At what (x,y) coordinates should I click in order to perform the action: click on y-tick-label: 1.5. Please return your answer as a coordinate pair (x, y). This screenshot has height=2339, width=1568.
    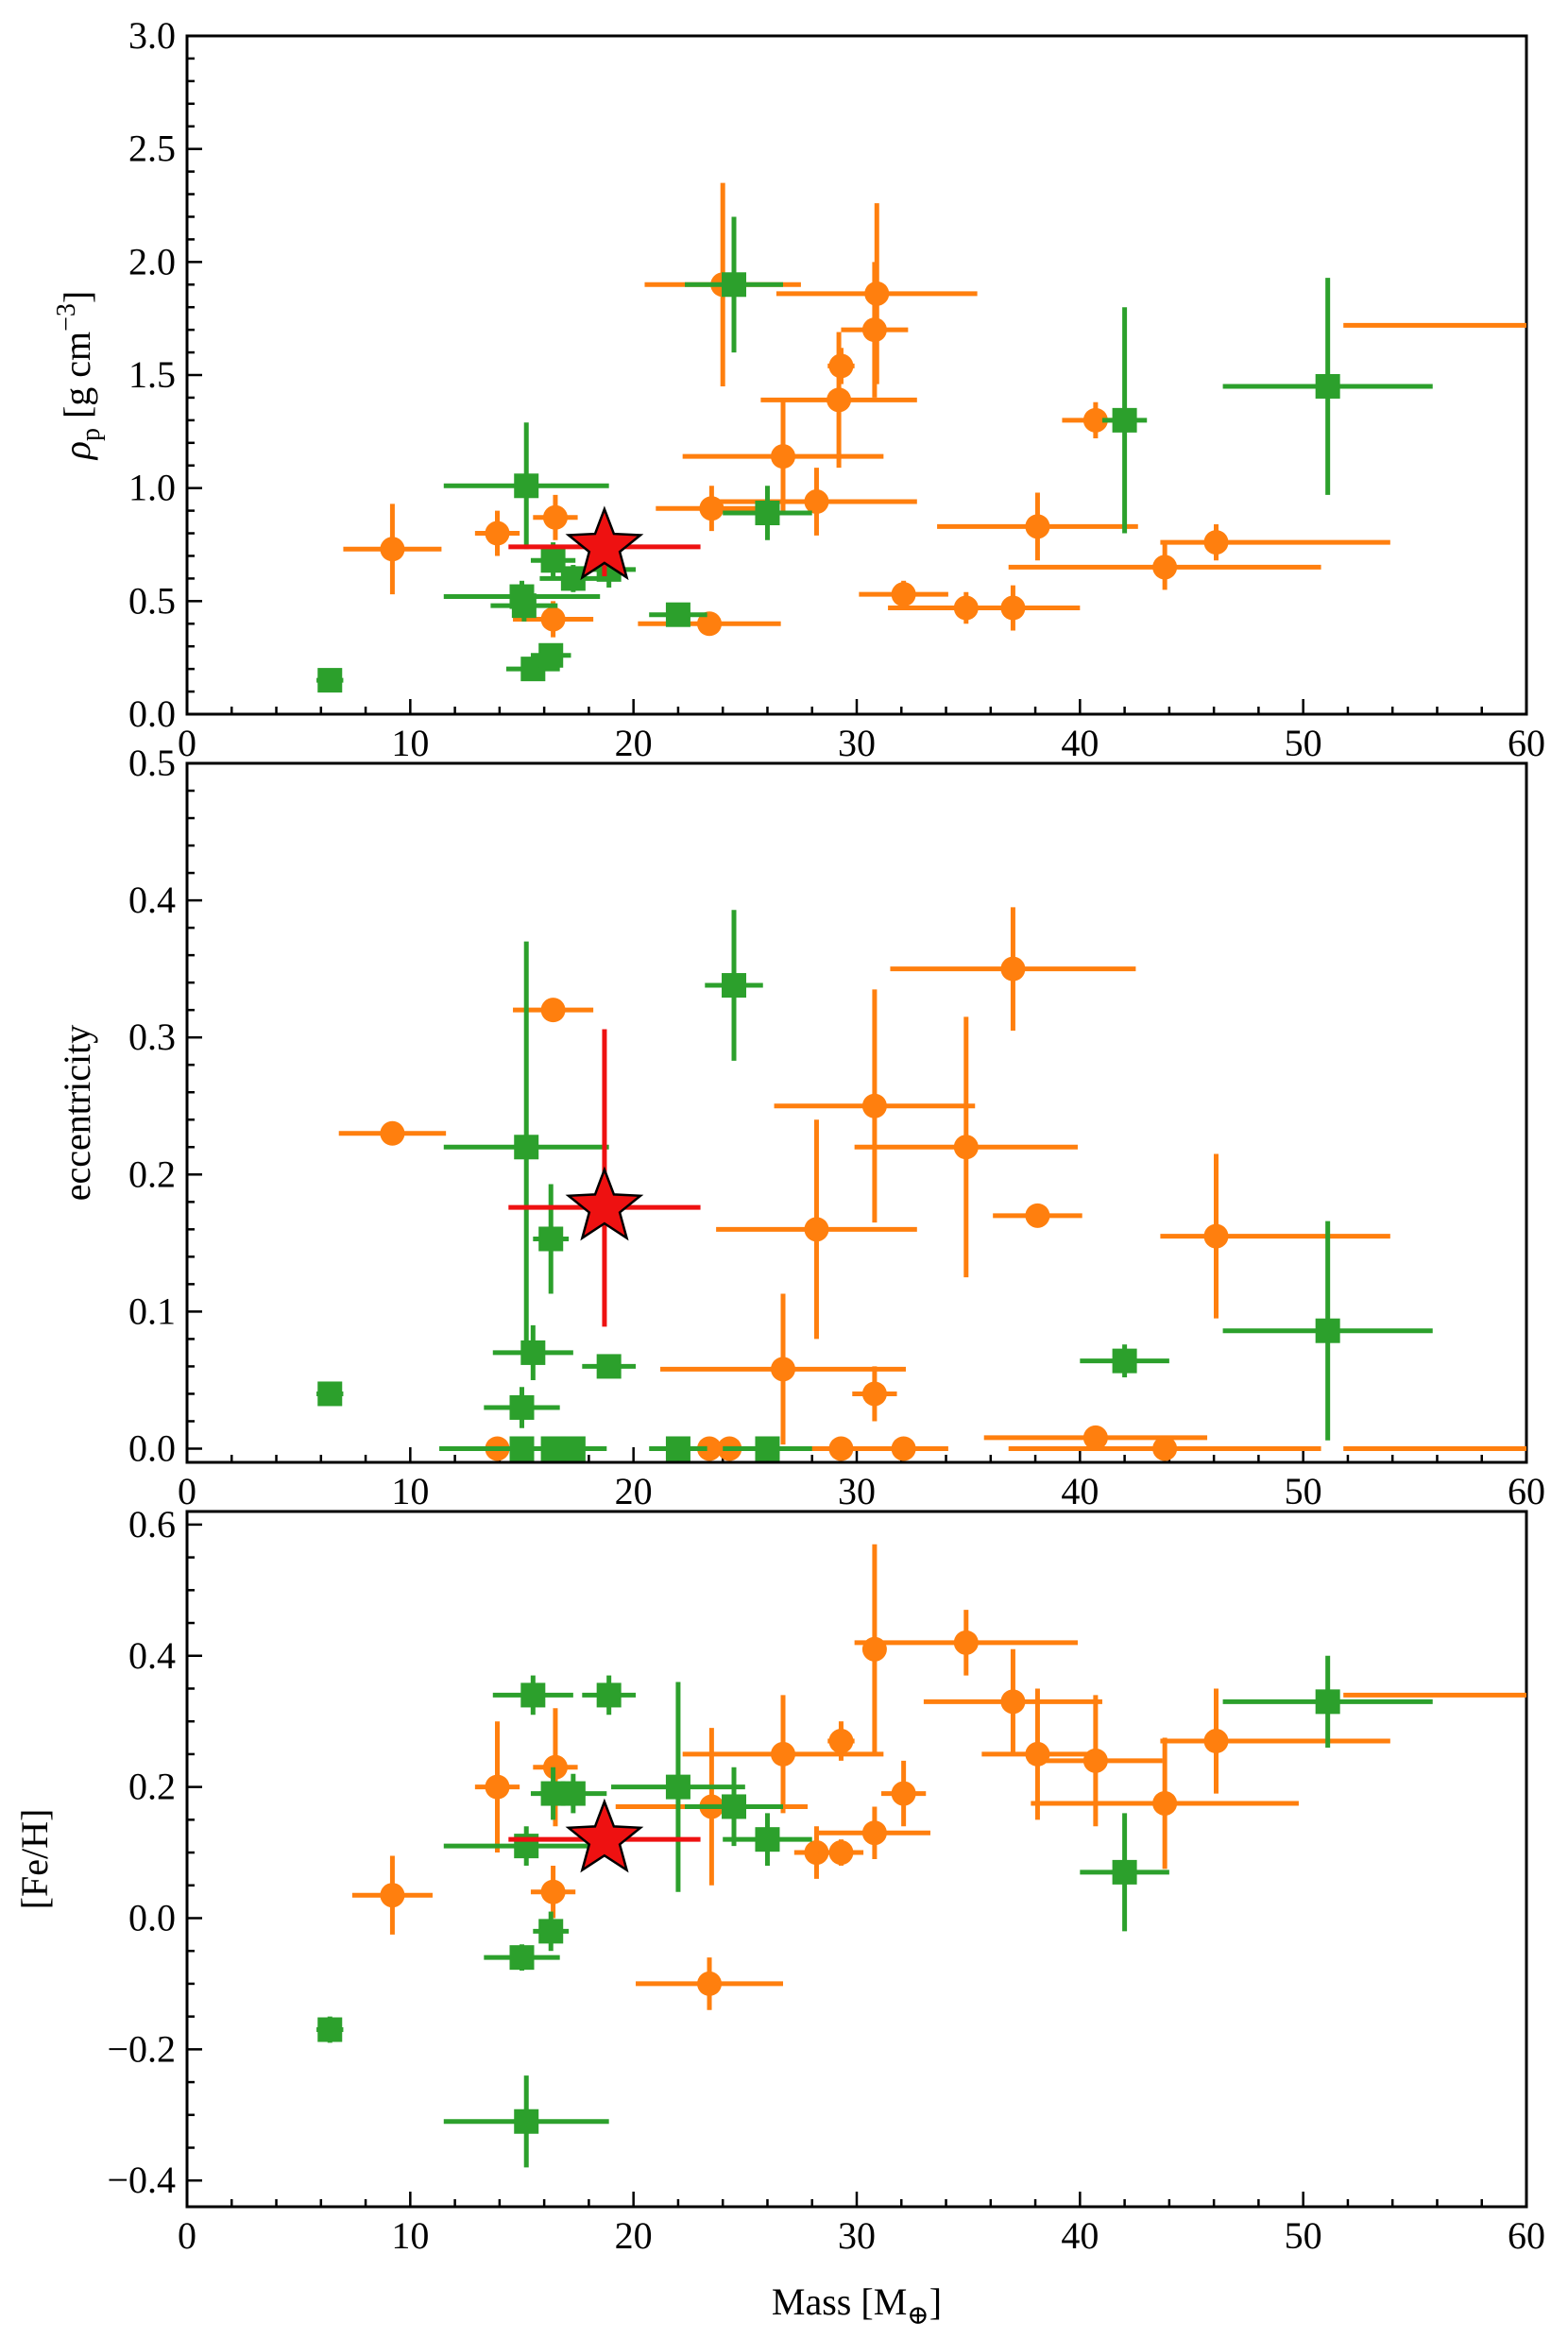
    Looking at the image, I should click on (152, 374).